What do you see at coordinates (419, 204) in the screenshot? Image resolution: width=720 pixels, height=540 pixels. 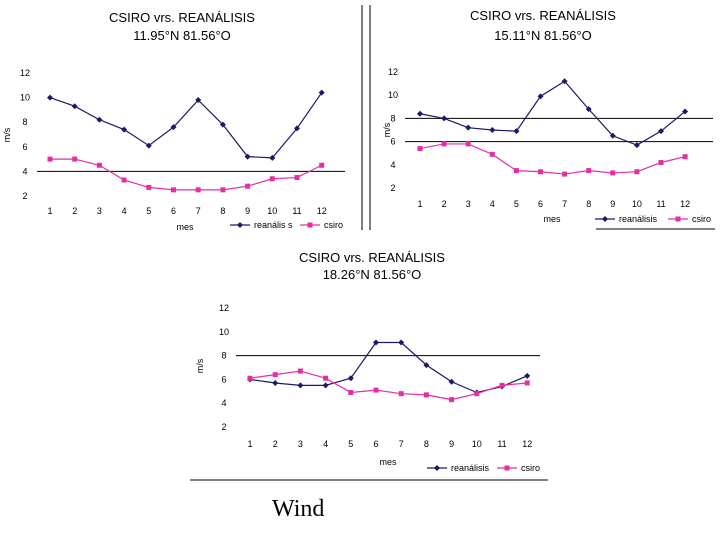 I see `x-tick-label: 1` at bounding box center [419, 204].